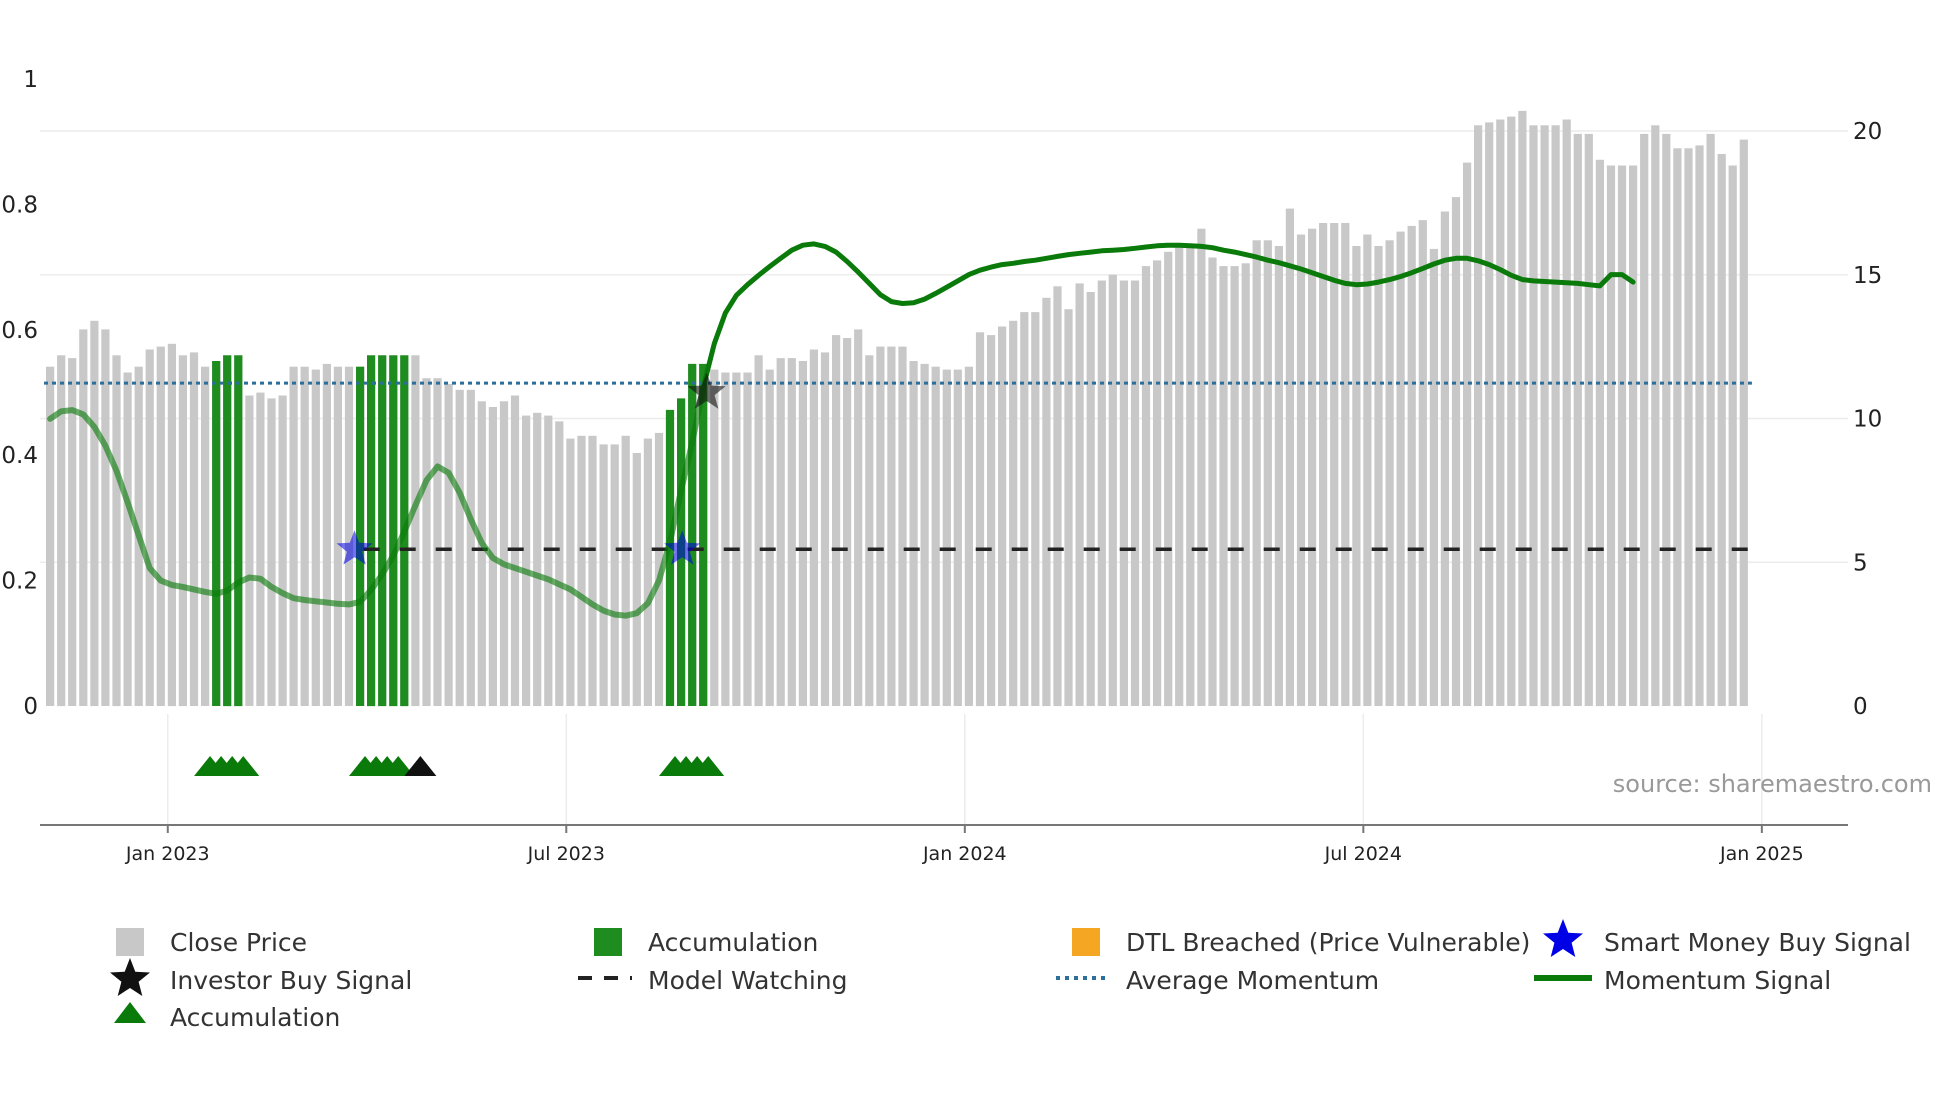  Describe the element at coordinates (291, 980) in the screenshot. I see `legend-investor-buy: Investor Buy Signal` at that location.